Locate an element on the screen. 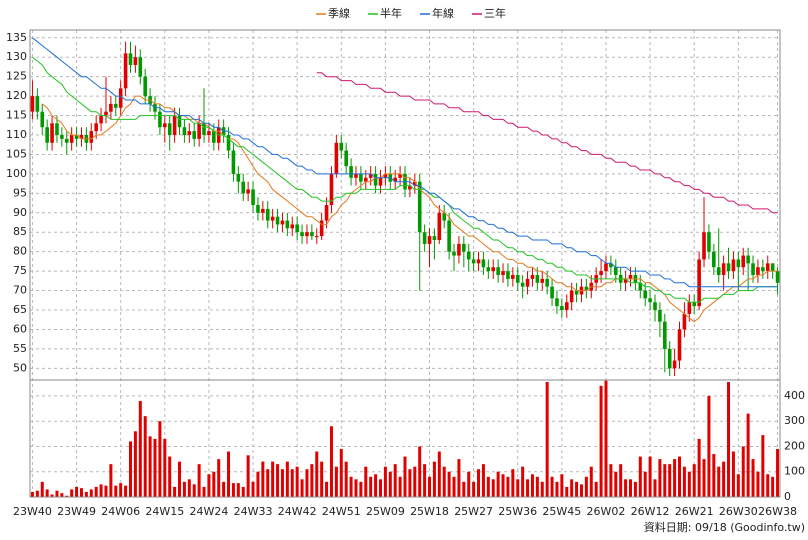 The image size is (808, 540). x-tick-label: 25W45 is located at coordinates (561, 511).